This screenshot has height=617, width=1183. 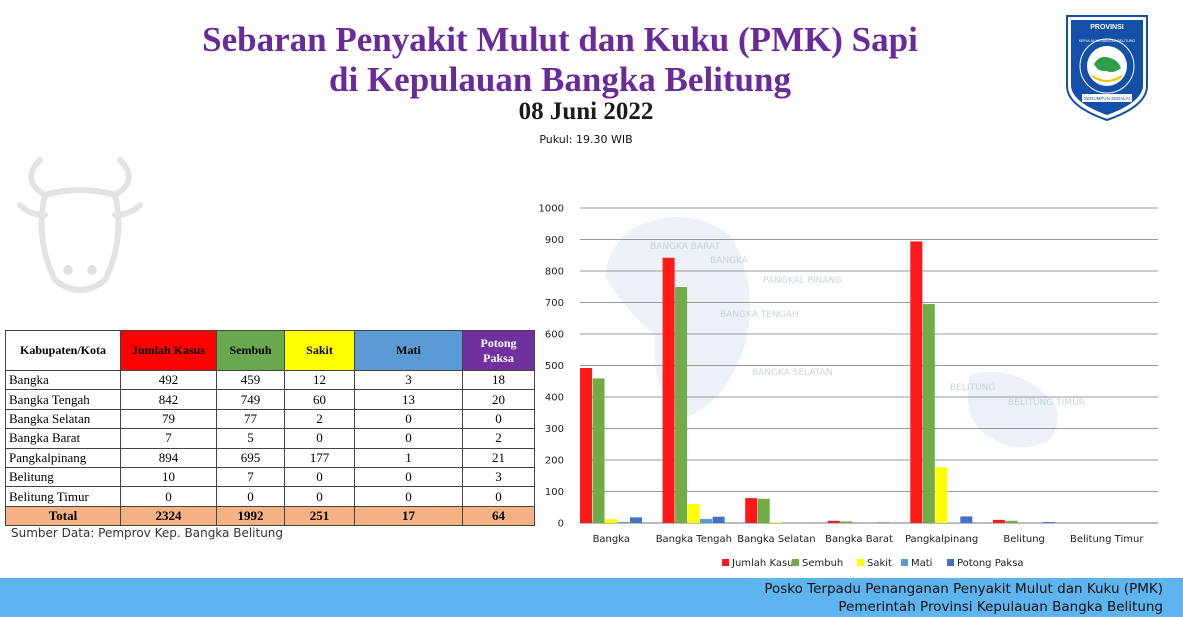 I want to click on cell-potong-paksa: 18, so click(x=498, y=380).